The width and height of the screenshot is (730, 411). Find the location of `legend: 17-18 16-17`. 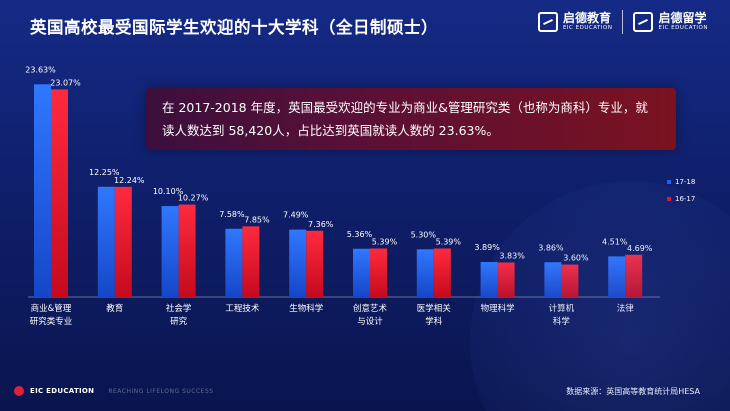

legend: 17-18 16-17 is located at coordinates (681, 195).